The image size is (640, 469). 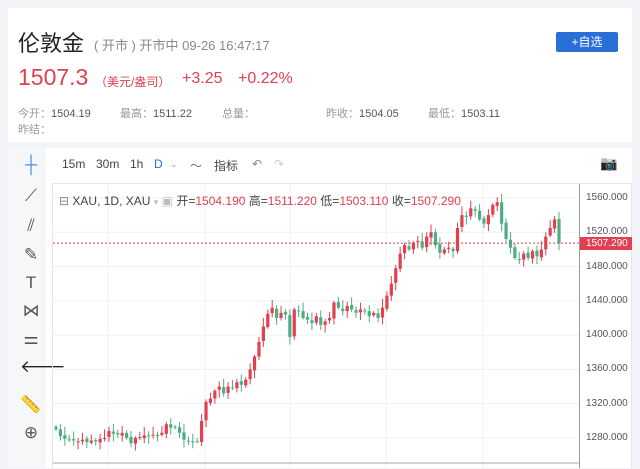 I want to click on stat-open: 今开：1504.19, so click(x=54, y=114).